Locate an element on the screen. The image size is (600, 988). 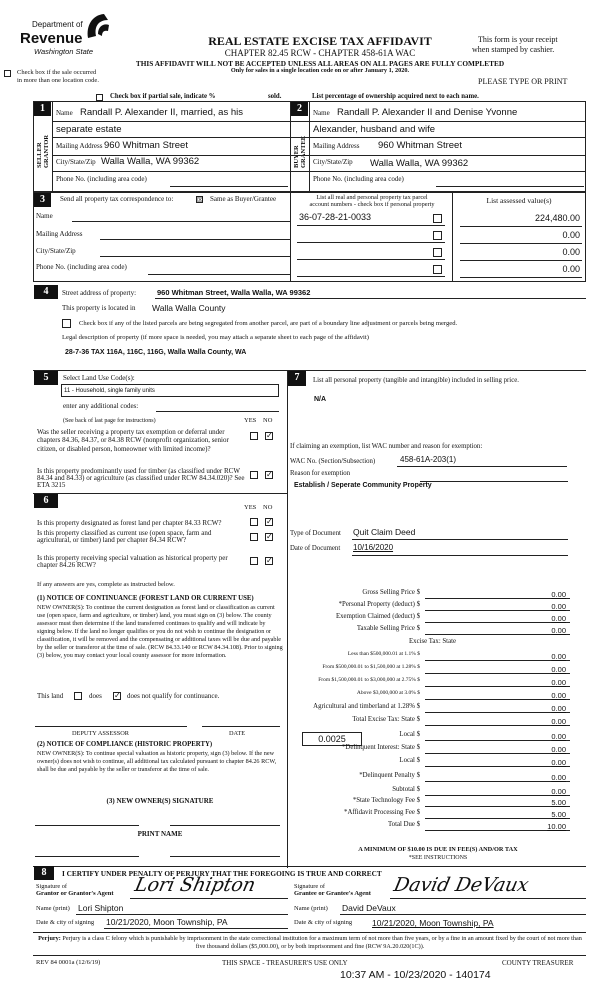
land-use-value: 11 - Household, single family units is located at coordinates (109, 391).